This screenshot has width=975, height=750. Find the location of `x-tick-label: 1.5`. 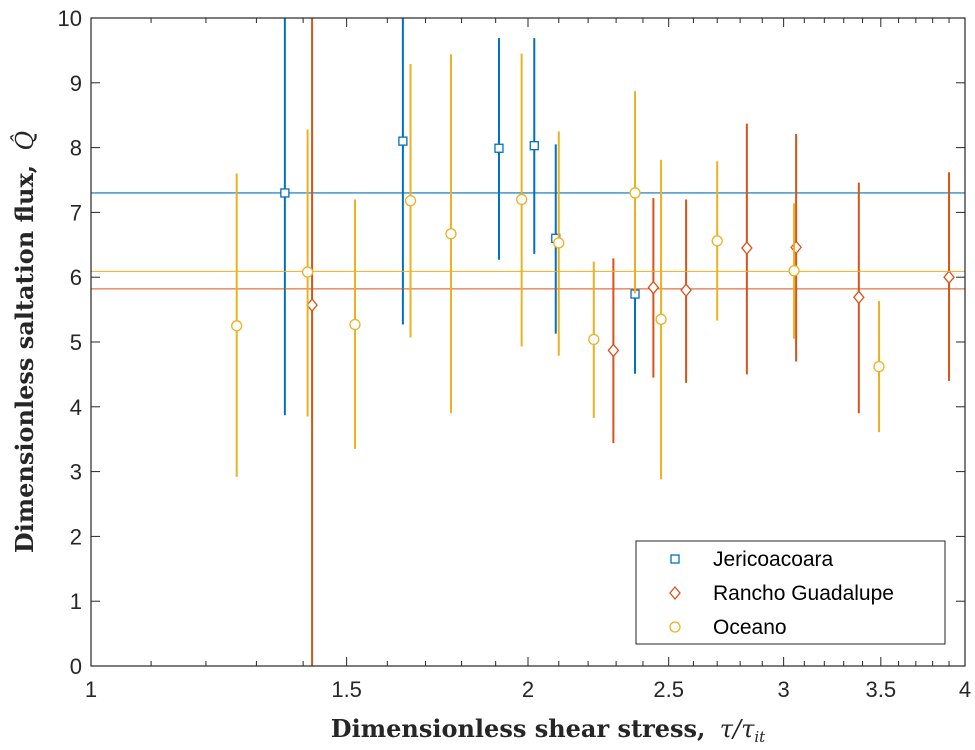

x-tick-label: 1.5 is located at coordinates (346, 689).